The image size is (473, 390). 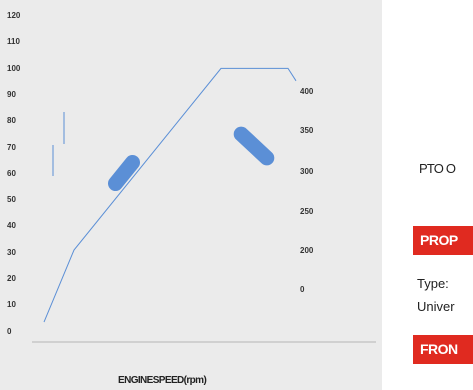 I want to click on y-tick-label: 120, so click(x=14, y=15).